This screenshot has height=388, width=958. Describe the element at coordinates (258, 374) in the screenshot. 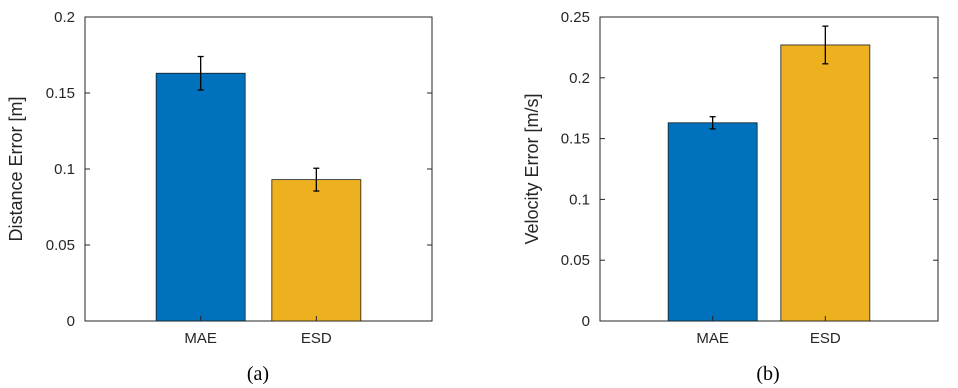

I see `panel-caption: (a)` at that location.